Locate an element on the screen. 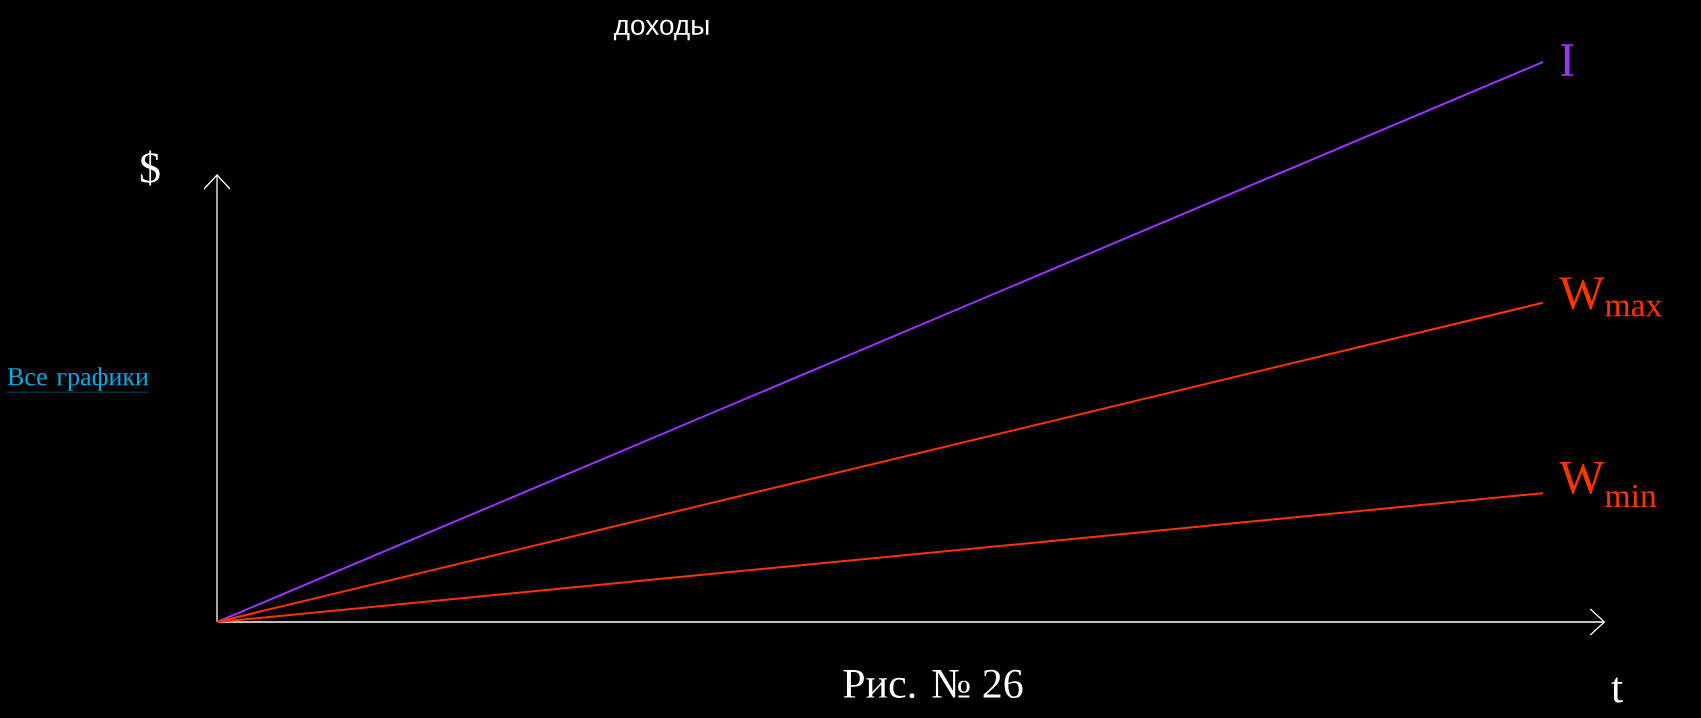 This screenshot has width=1701, height=718. chart-title: доходы is located at coordinates (661, 30).